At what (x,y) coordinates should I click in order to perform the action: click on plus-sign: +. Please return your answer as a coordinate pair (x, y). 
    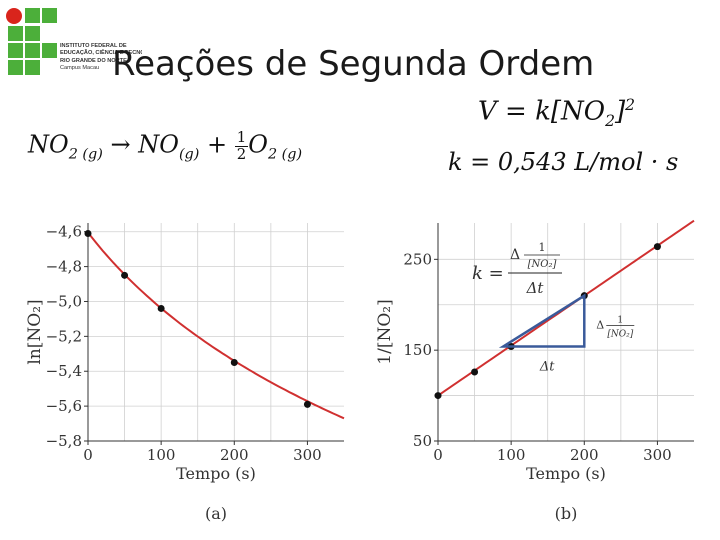
    Looking at the image, I should click on (217, 144).